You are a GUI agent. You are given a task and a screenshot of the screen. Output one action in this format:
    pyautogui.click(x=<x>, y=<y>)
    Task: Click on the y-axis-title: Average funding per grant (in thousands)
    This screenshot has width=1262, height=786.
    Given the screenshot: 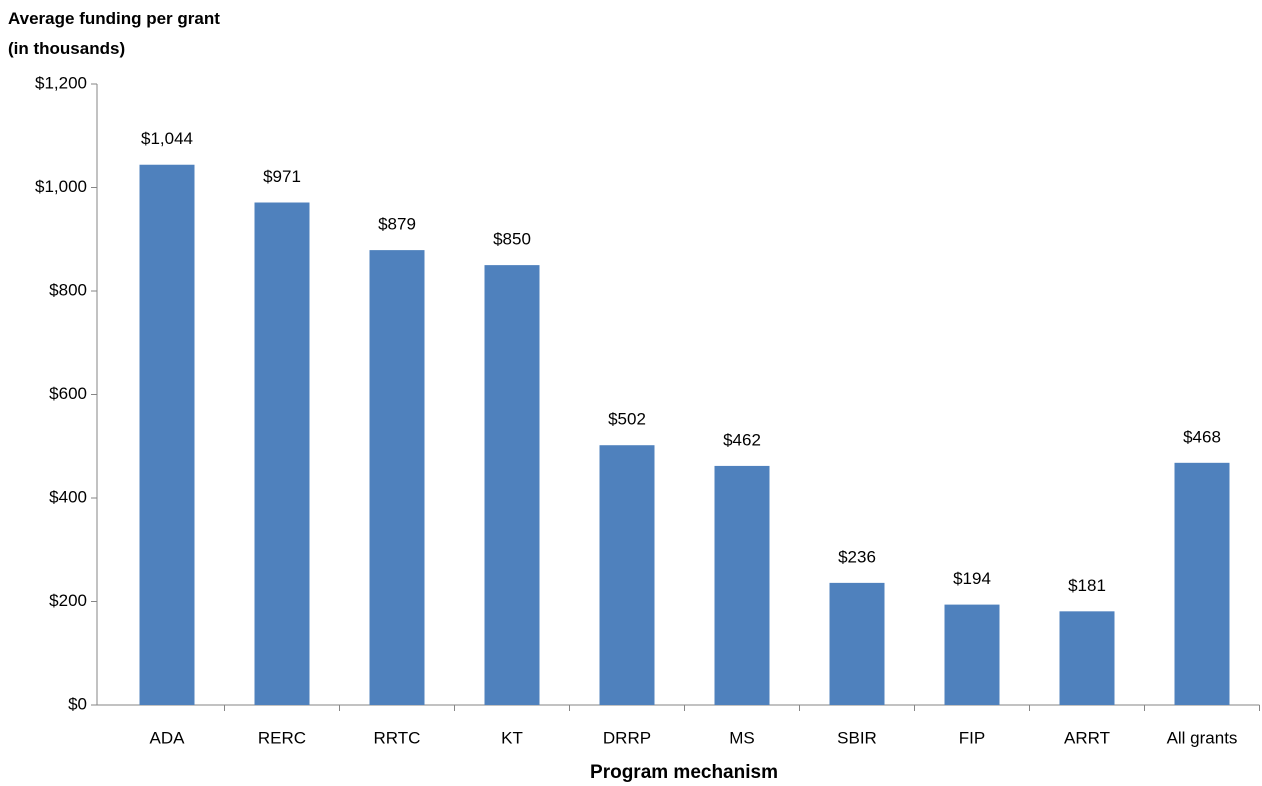 What is the action you would take?
    pyautogui.click(x=114, y=33)
    